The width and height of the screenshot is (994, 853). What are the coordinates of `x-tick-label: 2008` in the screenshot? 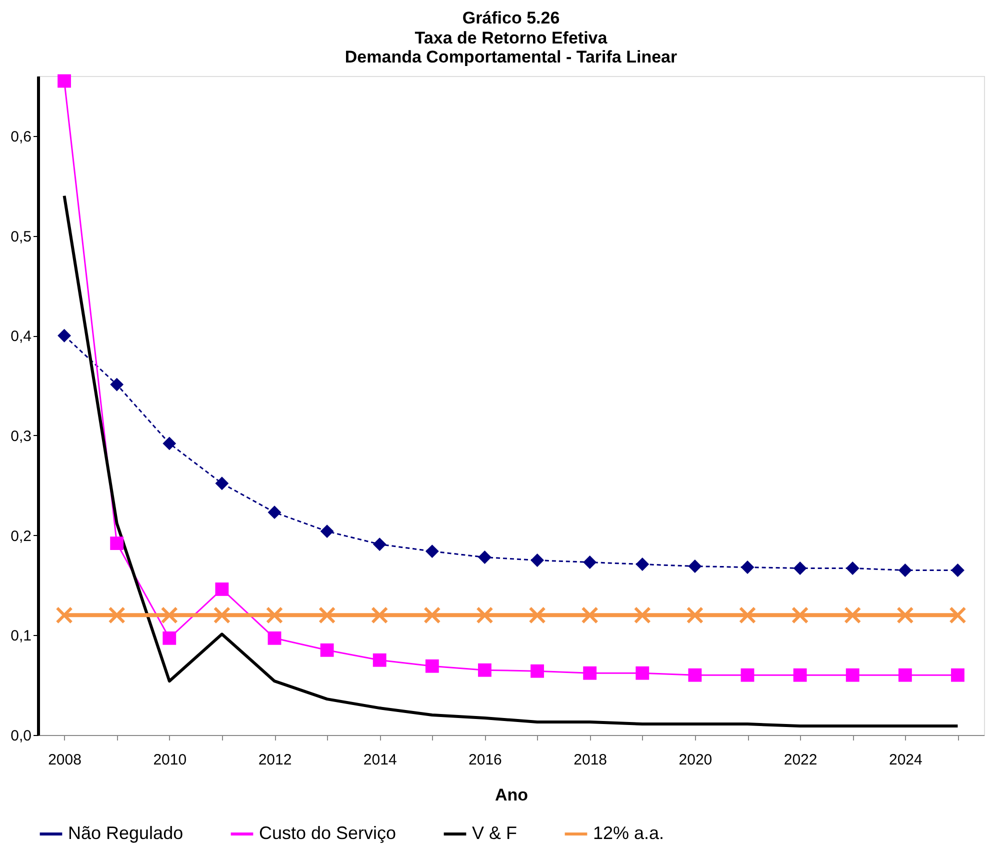 It's located at (65, 760).